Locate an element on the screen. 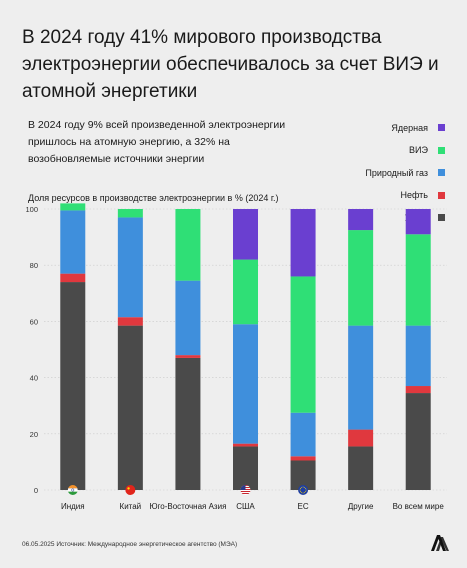 The image size is (467, 568). legend-item: ВИЭ is located at coordinates (355, 150).